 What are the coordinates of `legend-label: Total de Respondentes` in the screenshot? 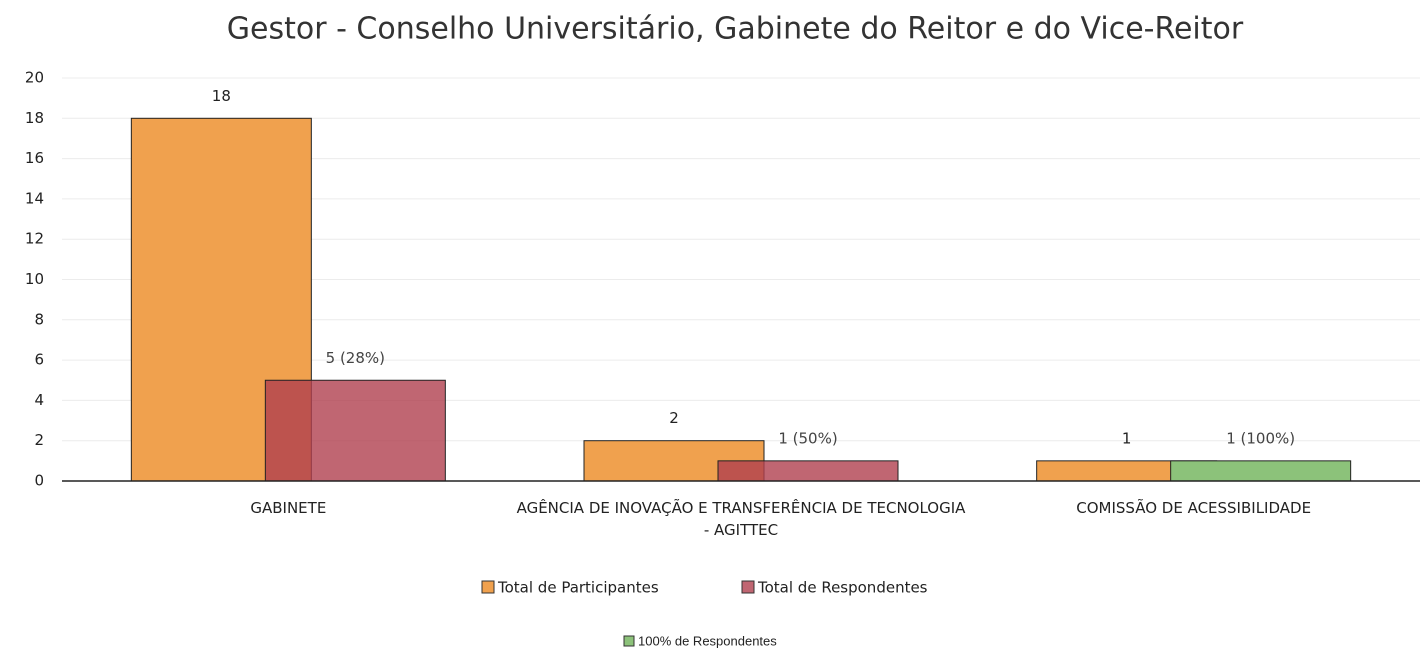 It's located at (842, 588).